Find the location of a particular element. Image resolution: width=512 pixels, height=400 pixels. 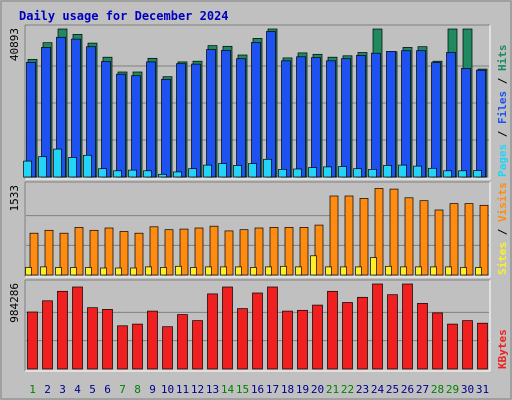

x-tick-label-day-12: 12 is located at coordinates (197, 389).